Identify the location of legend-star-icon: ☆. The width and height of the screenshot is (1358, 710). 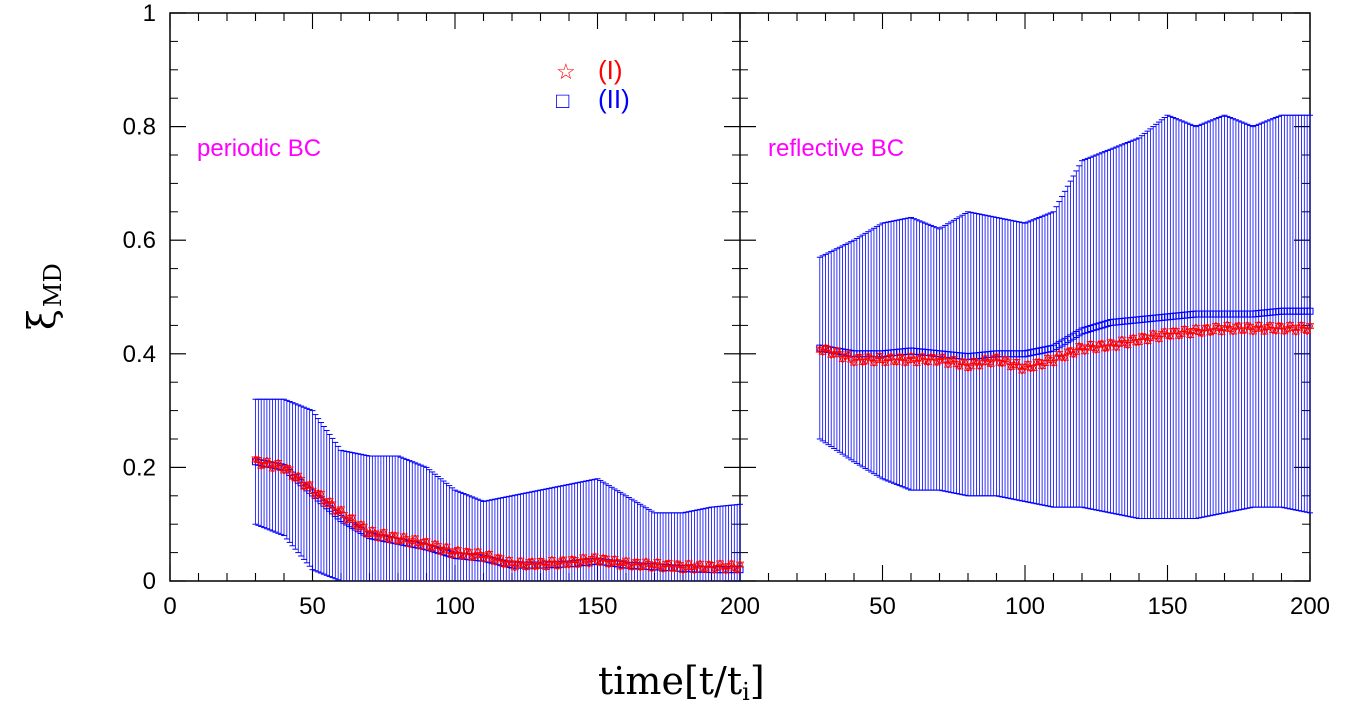
(566, 71).